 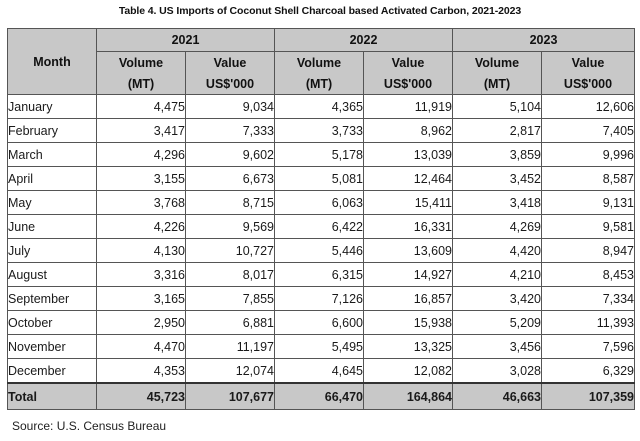 I want to click on value-cell: 4,470, so click(x=141, y=346).